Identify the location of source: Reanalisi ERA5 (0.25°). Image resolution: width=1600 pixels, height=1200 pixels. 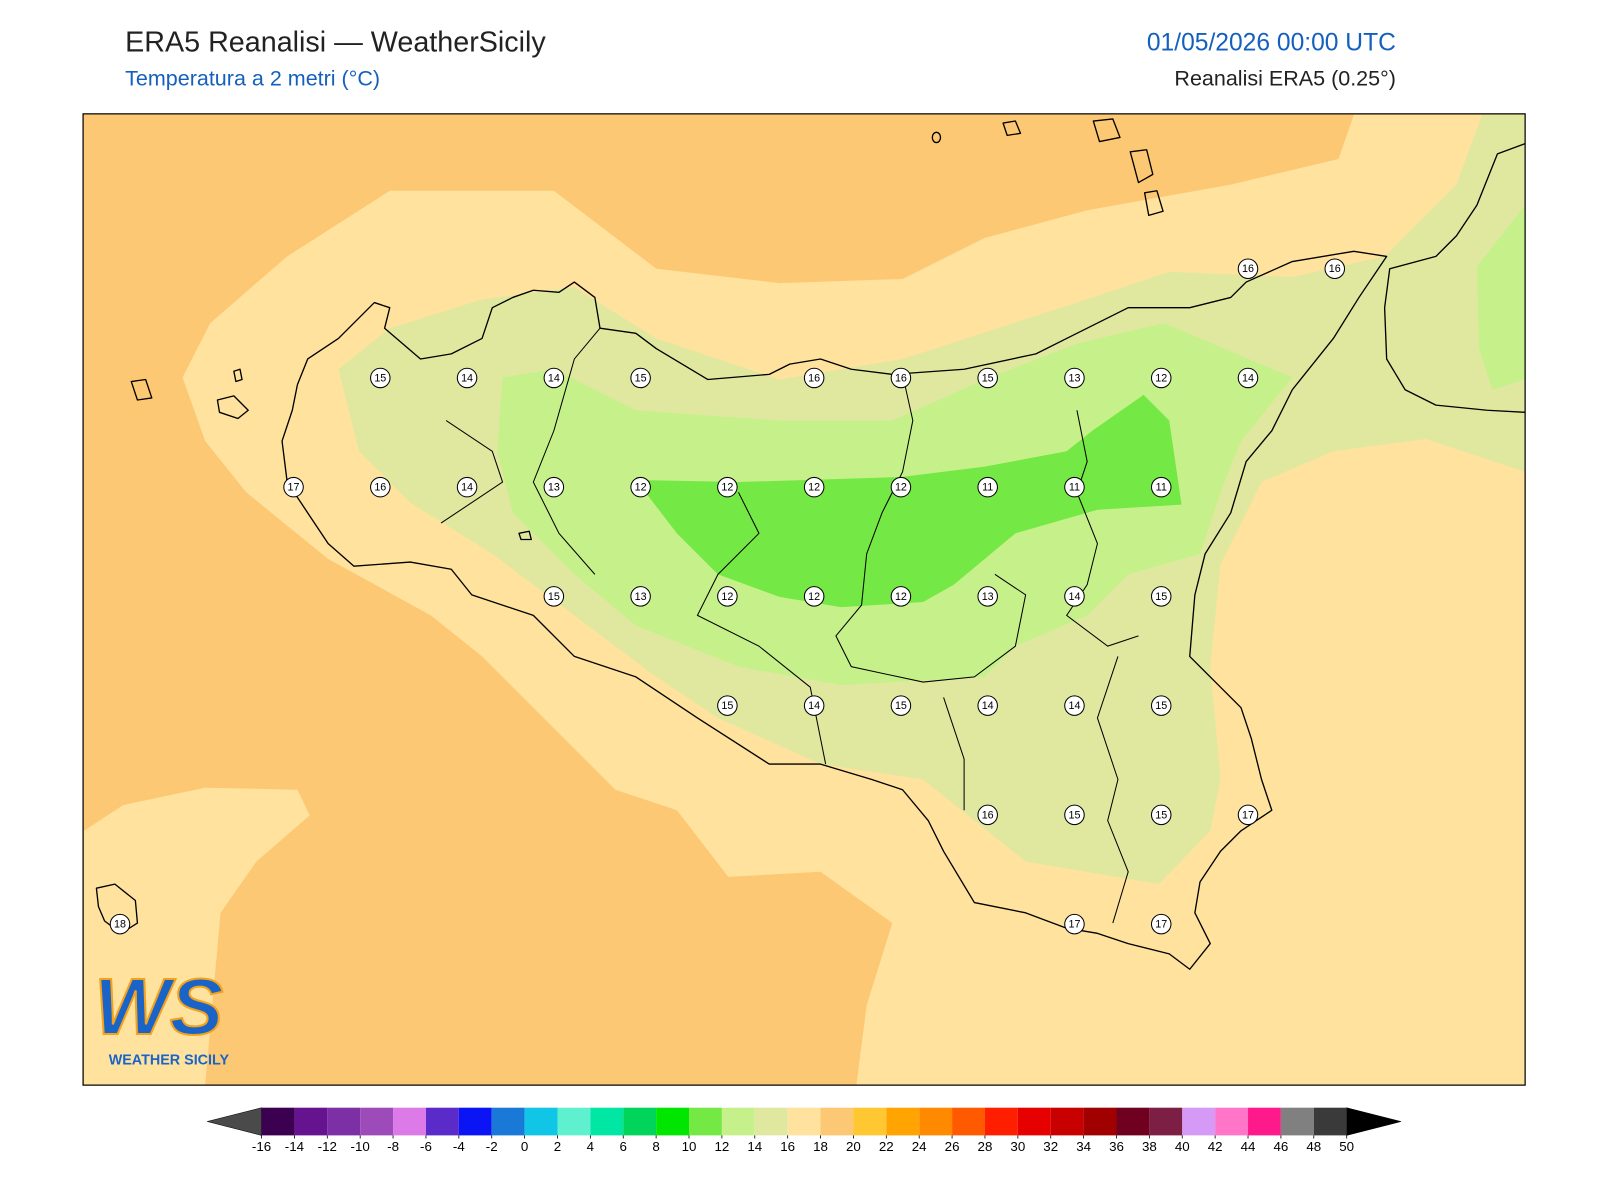
(1284, 79).